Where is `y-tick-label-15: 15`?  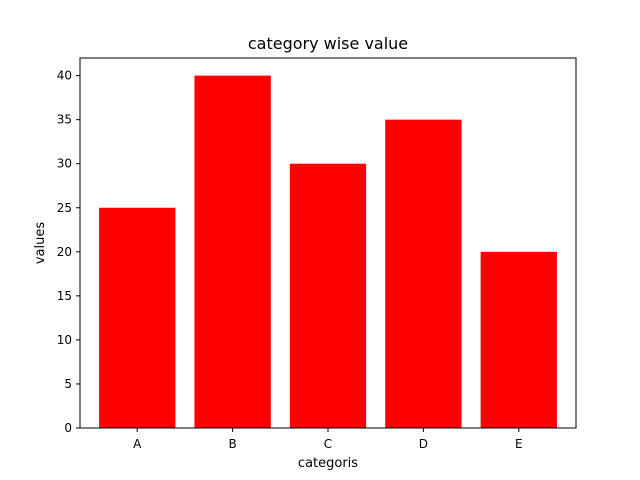
y-tick-label-15: 15 is located at coordinates (64, 296).